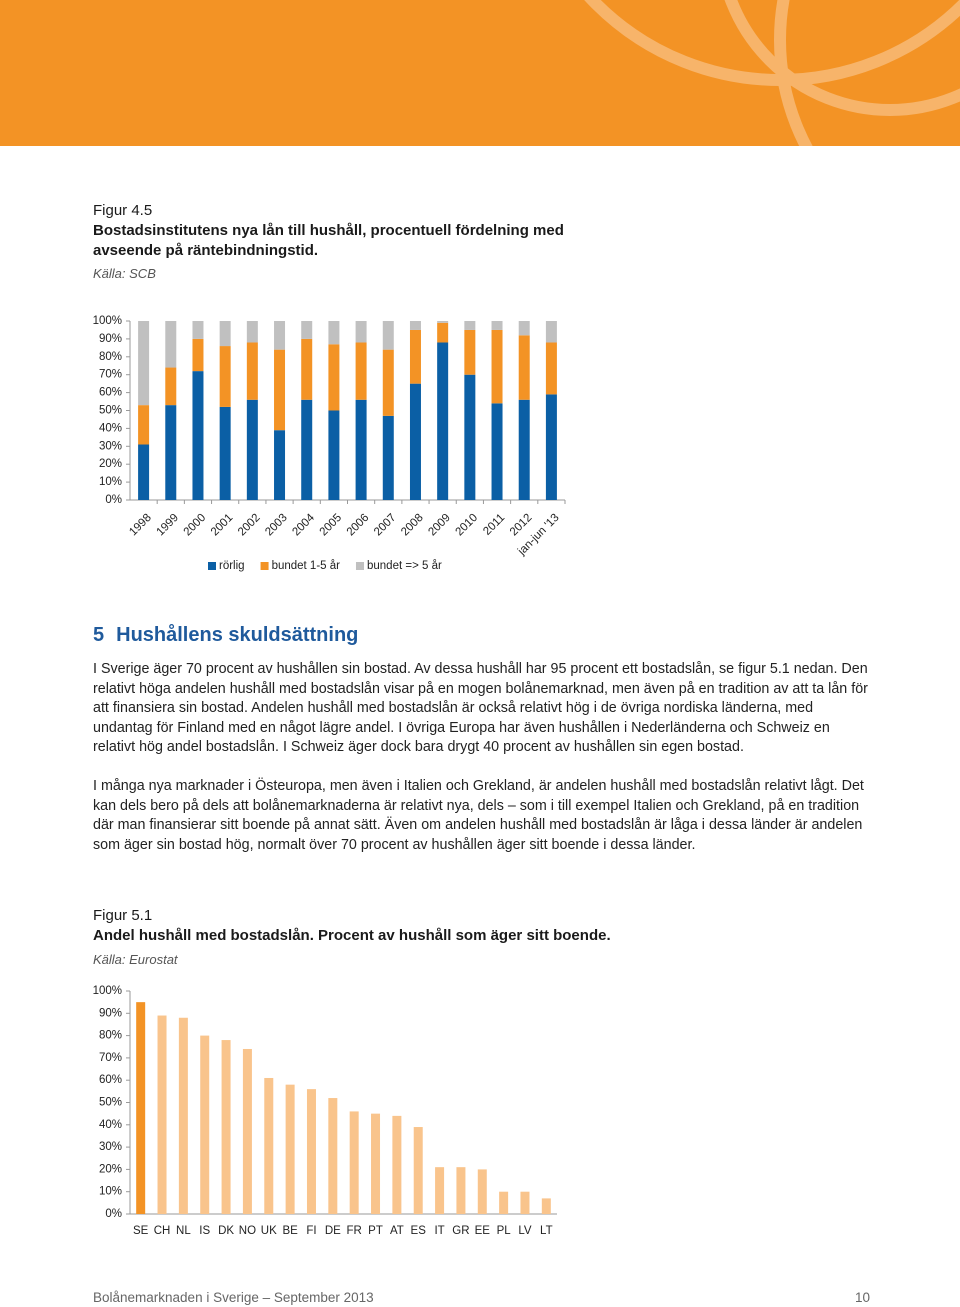 The height and width of the screenshot is (1307, 960). What do you see at coordinates (110, 1147) in the screenshot?
I see `y-tick-label: 30%` at bounding box center [110, 1147].